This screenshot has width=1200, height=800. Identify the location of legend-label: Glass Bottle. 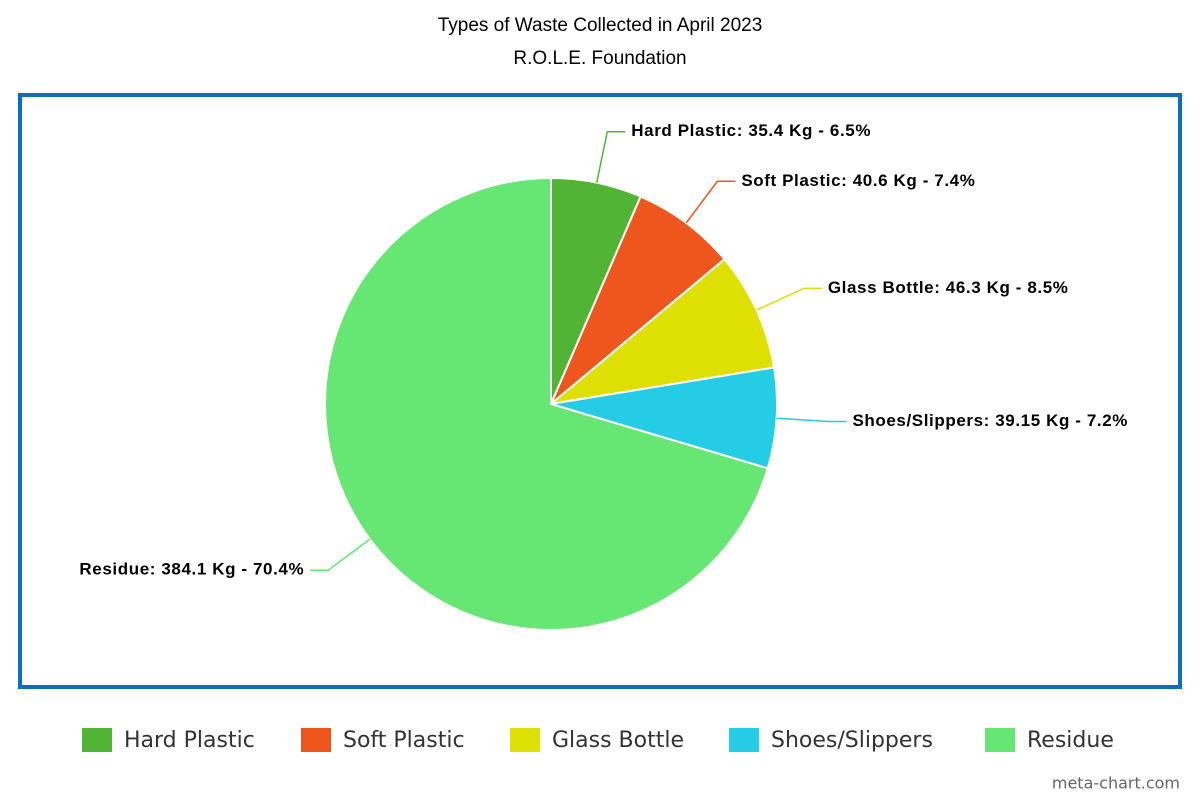
(618, 740).